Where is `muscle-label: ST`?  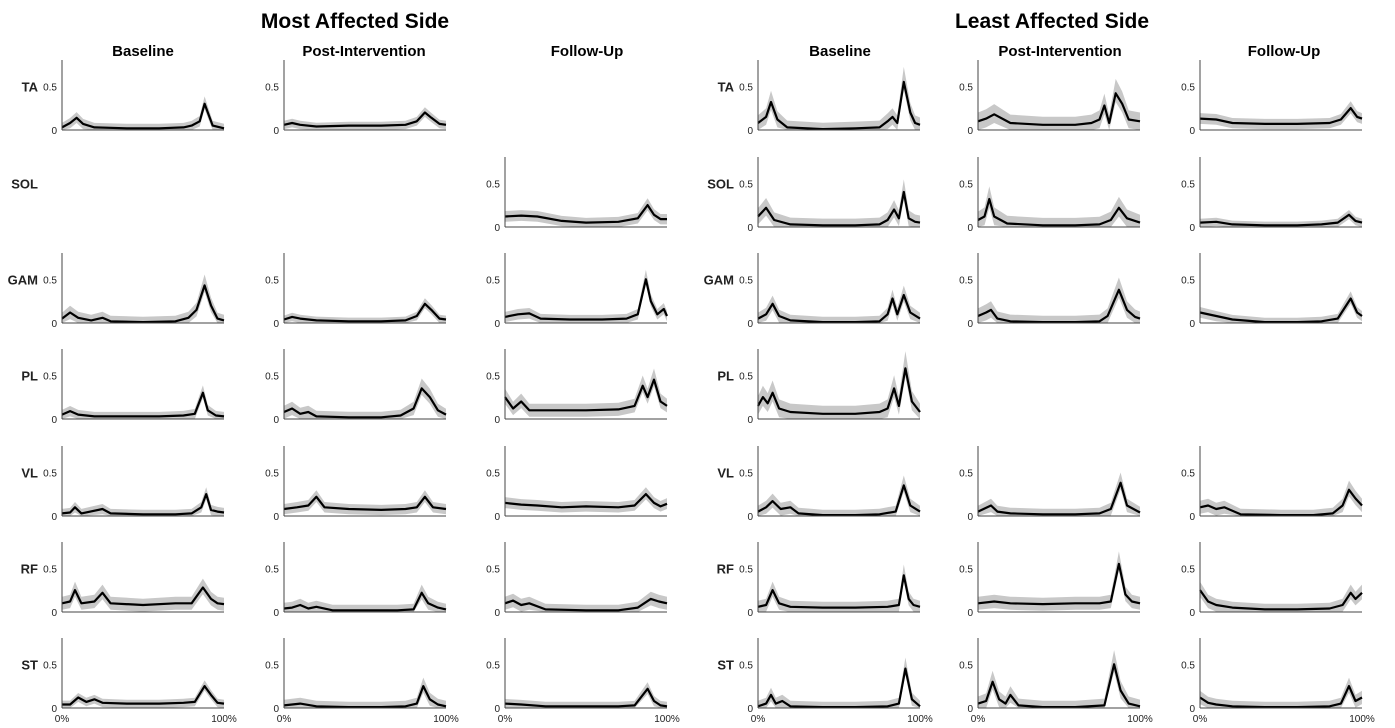
muscle-label: ST is located at coordinates (29, 664).